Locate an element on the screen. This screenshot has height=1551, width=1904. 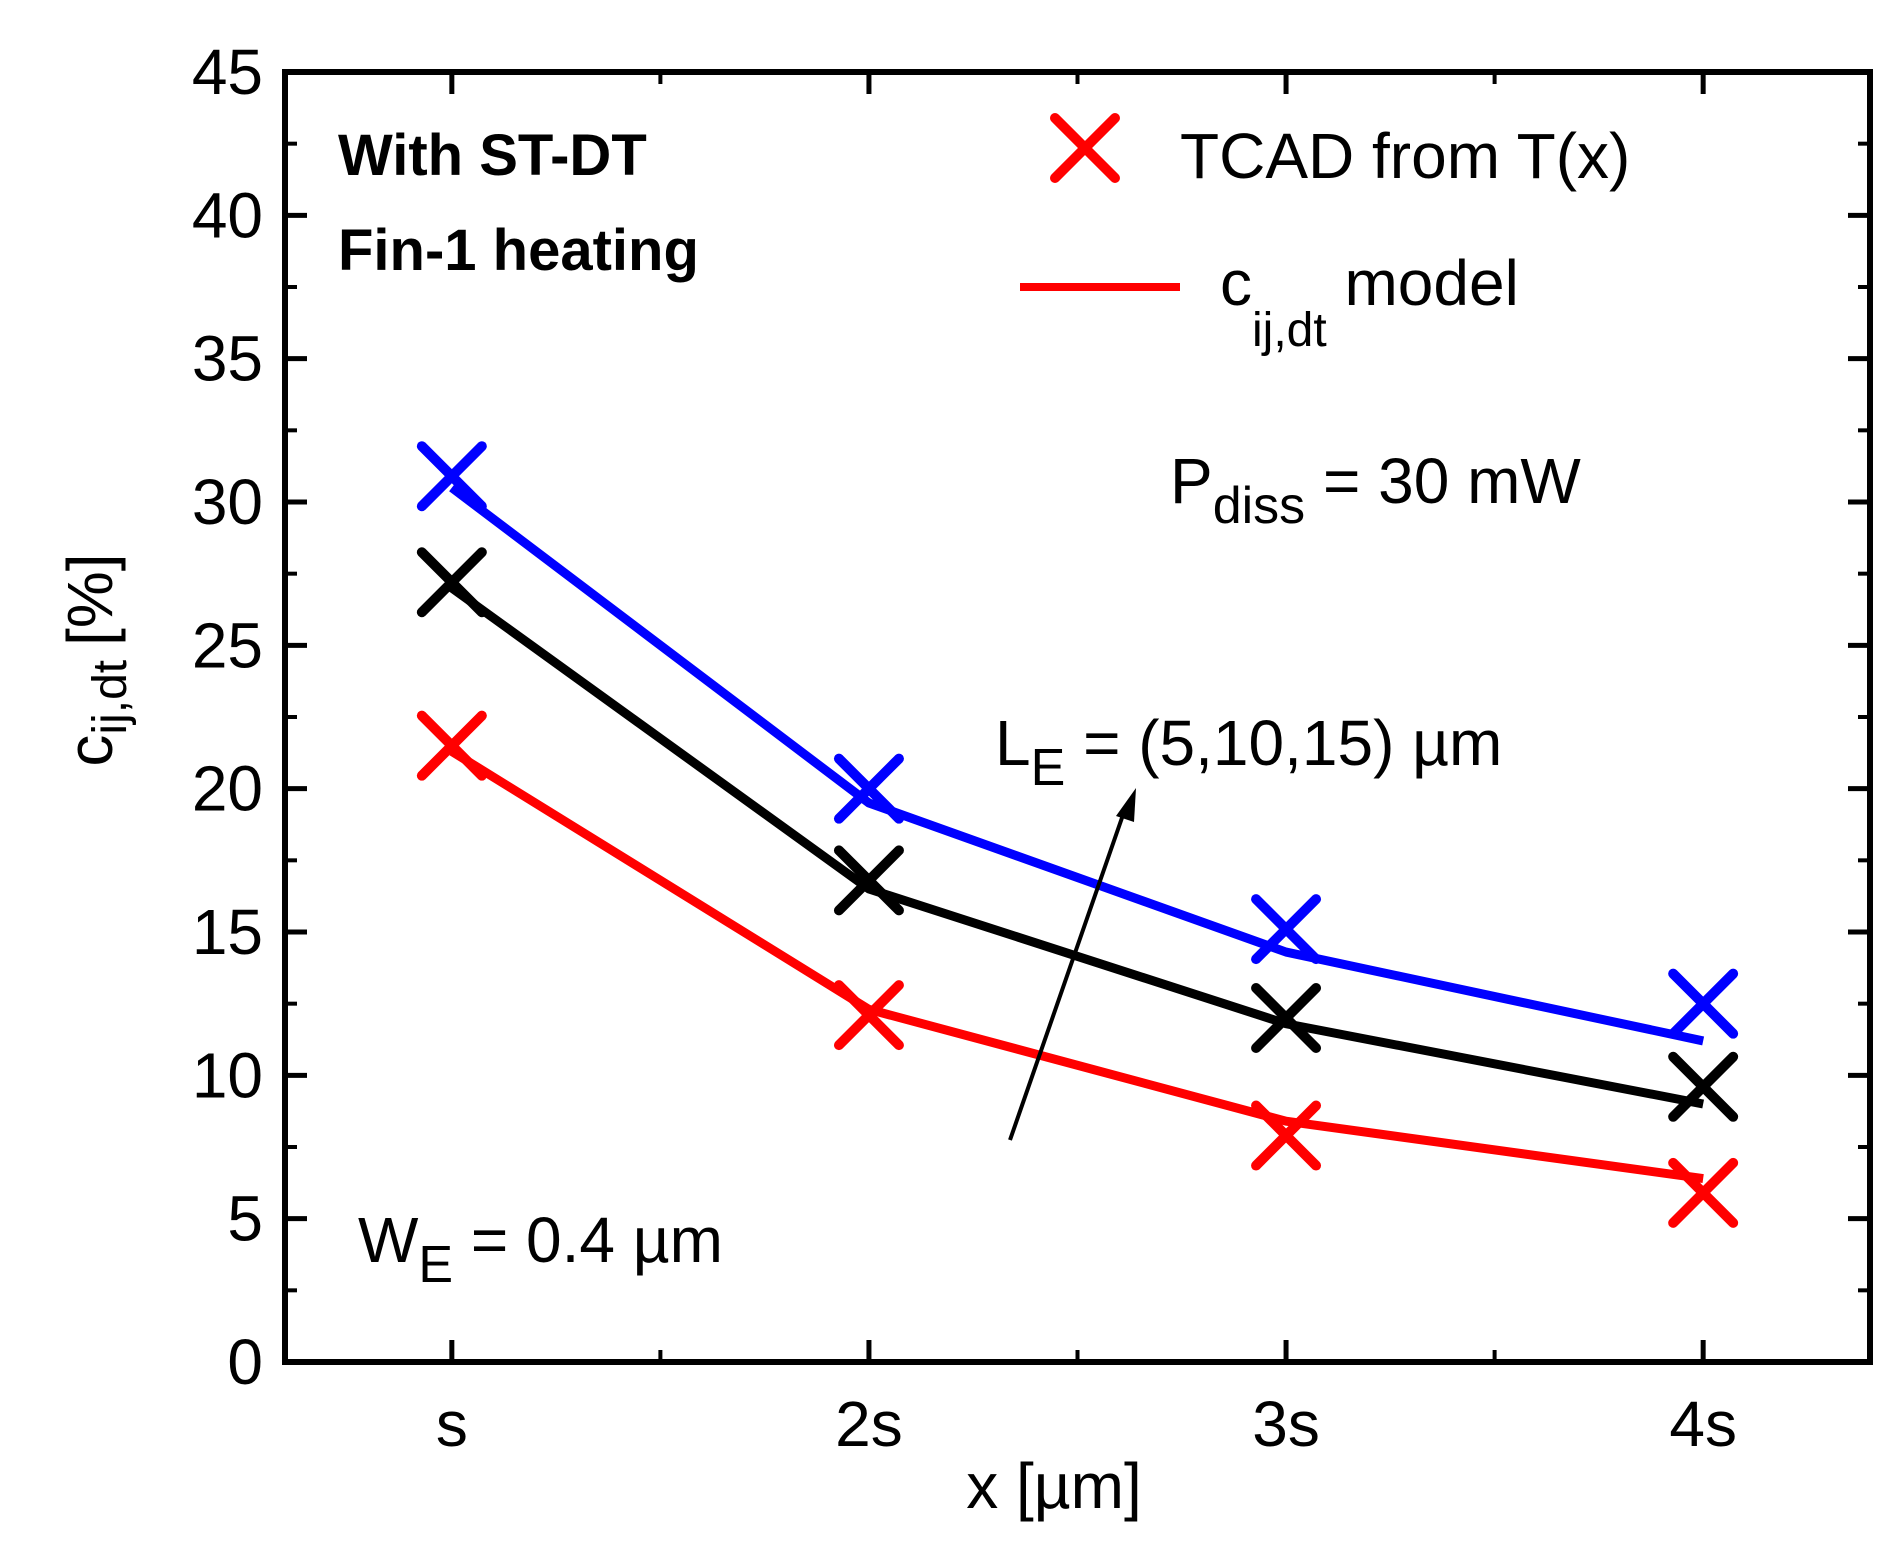
legend-x-marker is located at coordinates (1085, 148).